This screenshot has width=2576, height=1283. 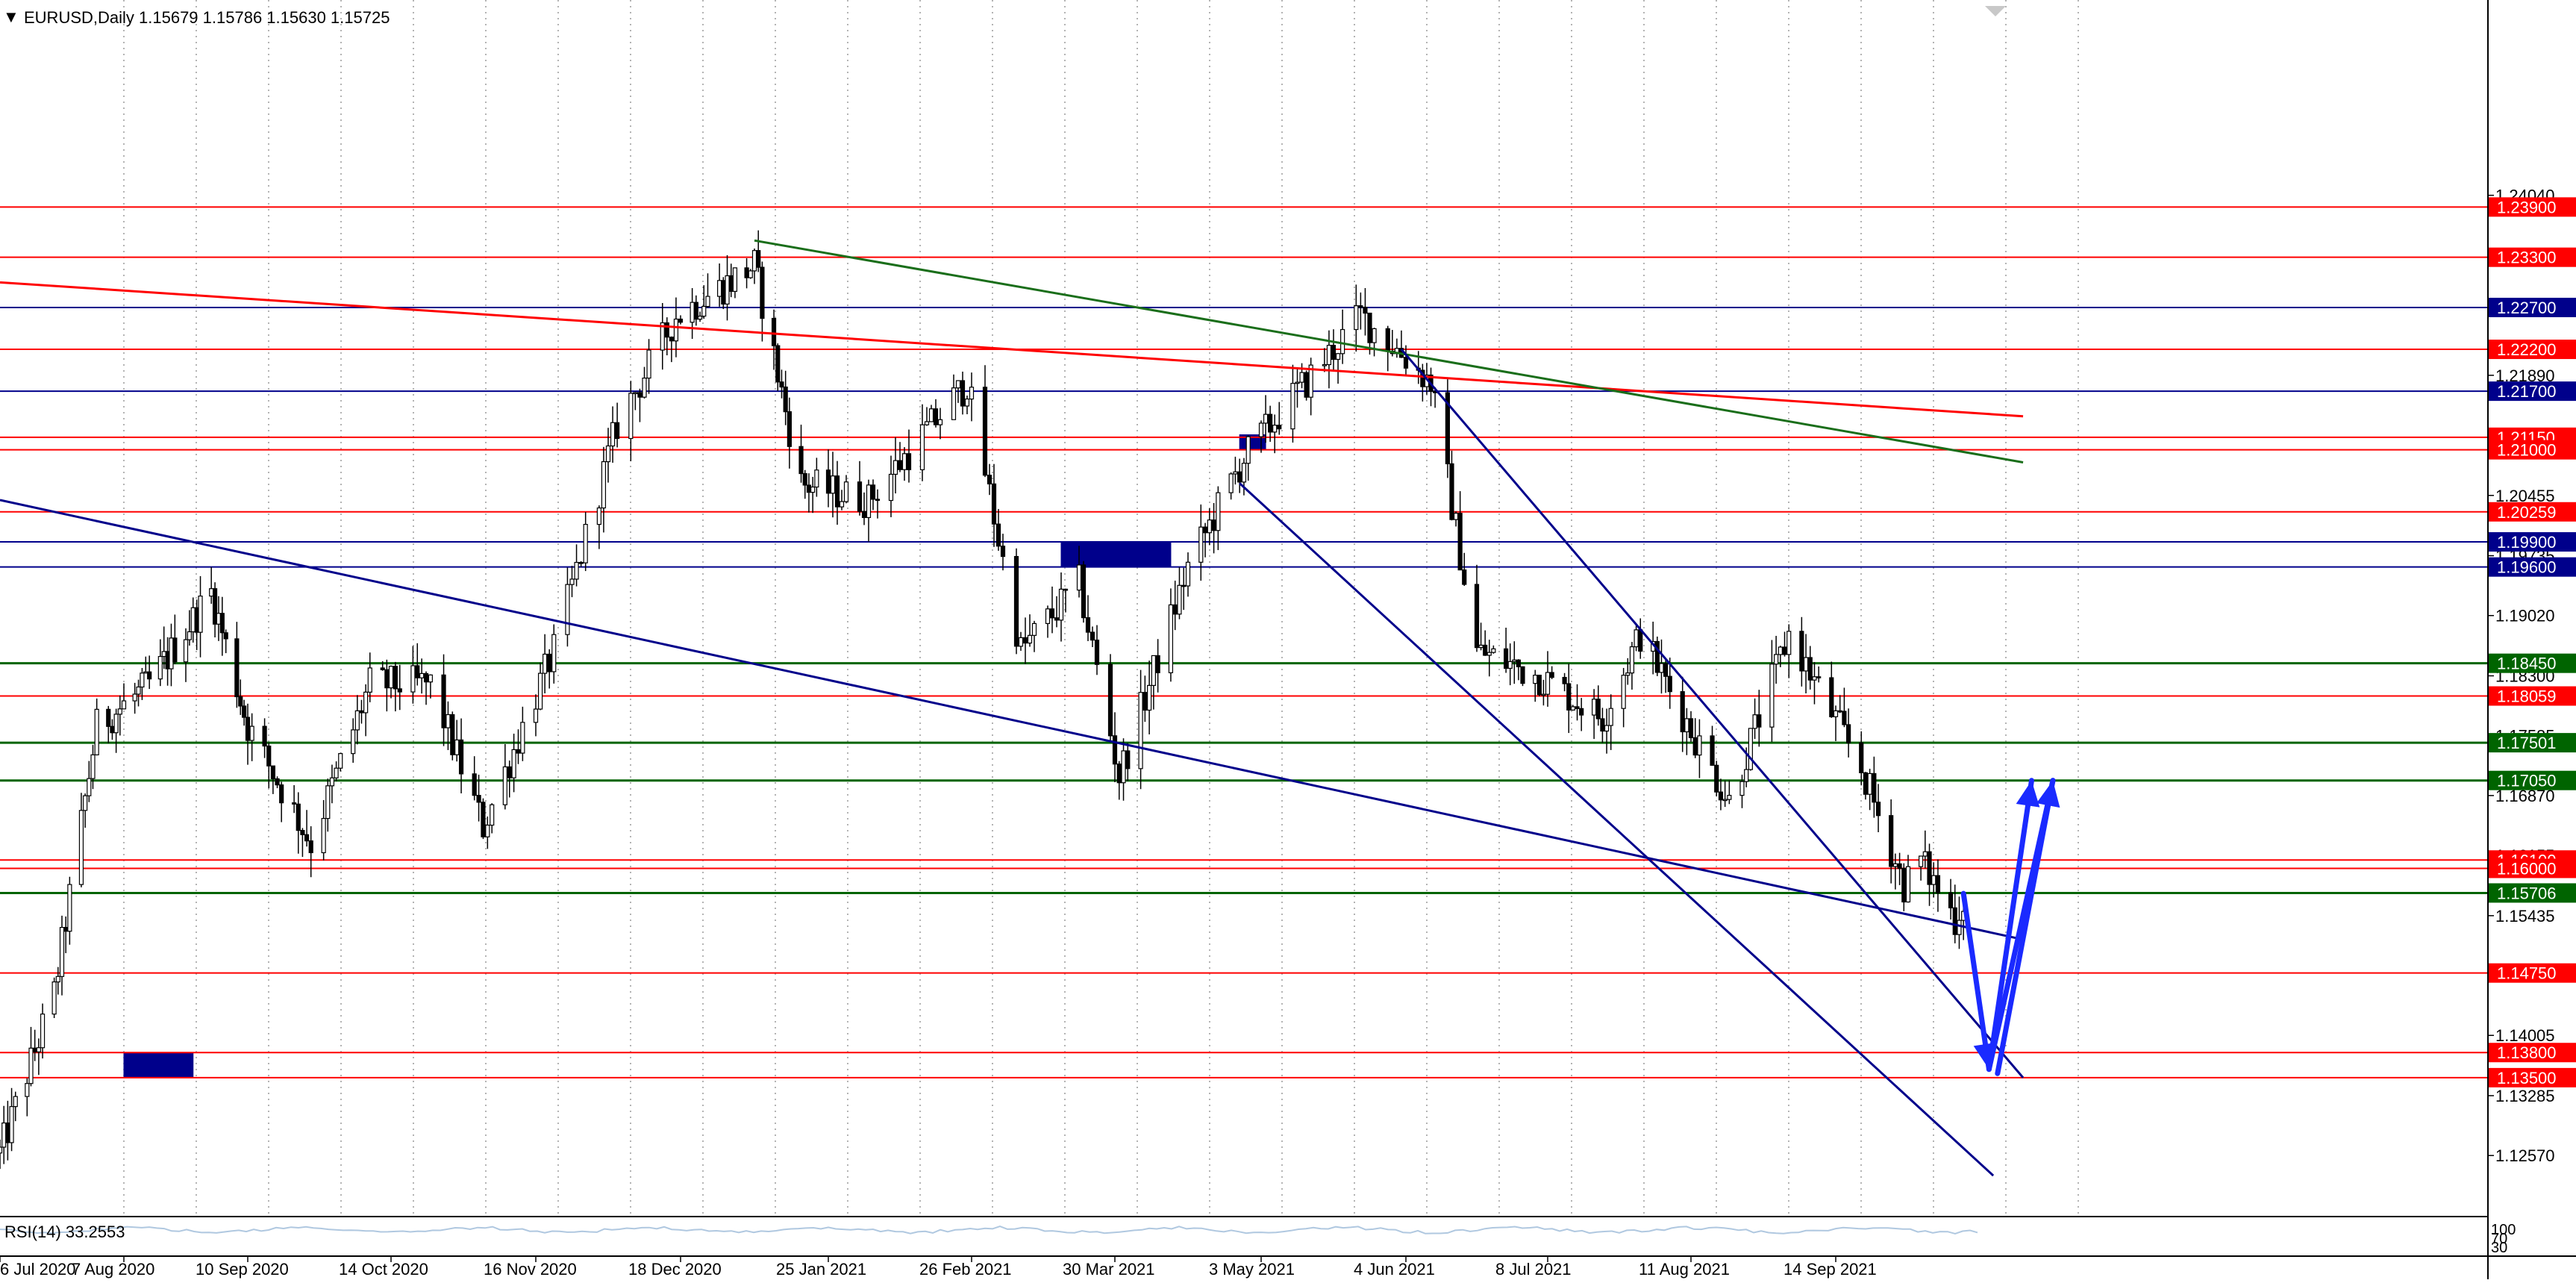 What do you see at coordinates (11, 16) in the screenshot?
I see `menu-triangle-icon: ▼` at bounding box center [11, 16].